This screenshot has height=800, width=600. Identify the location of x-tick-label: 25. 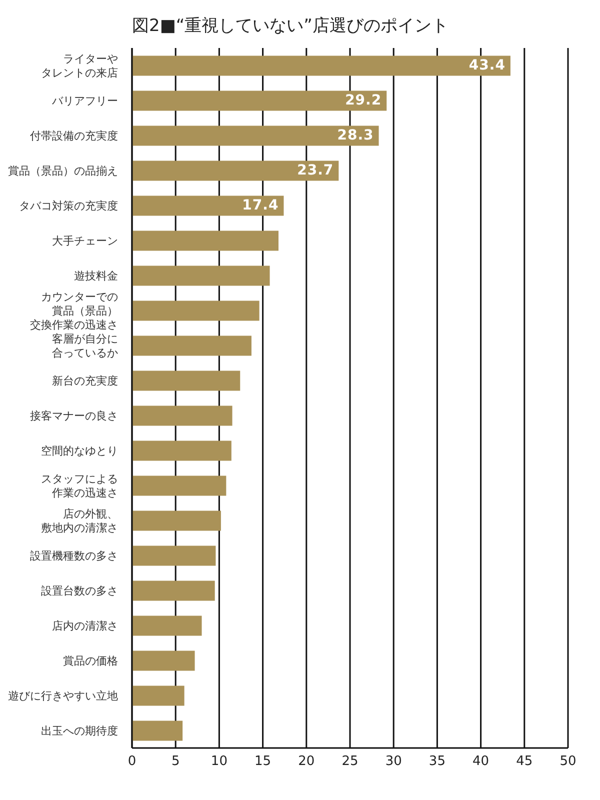
(350, 762).